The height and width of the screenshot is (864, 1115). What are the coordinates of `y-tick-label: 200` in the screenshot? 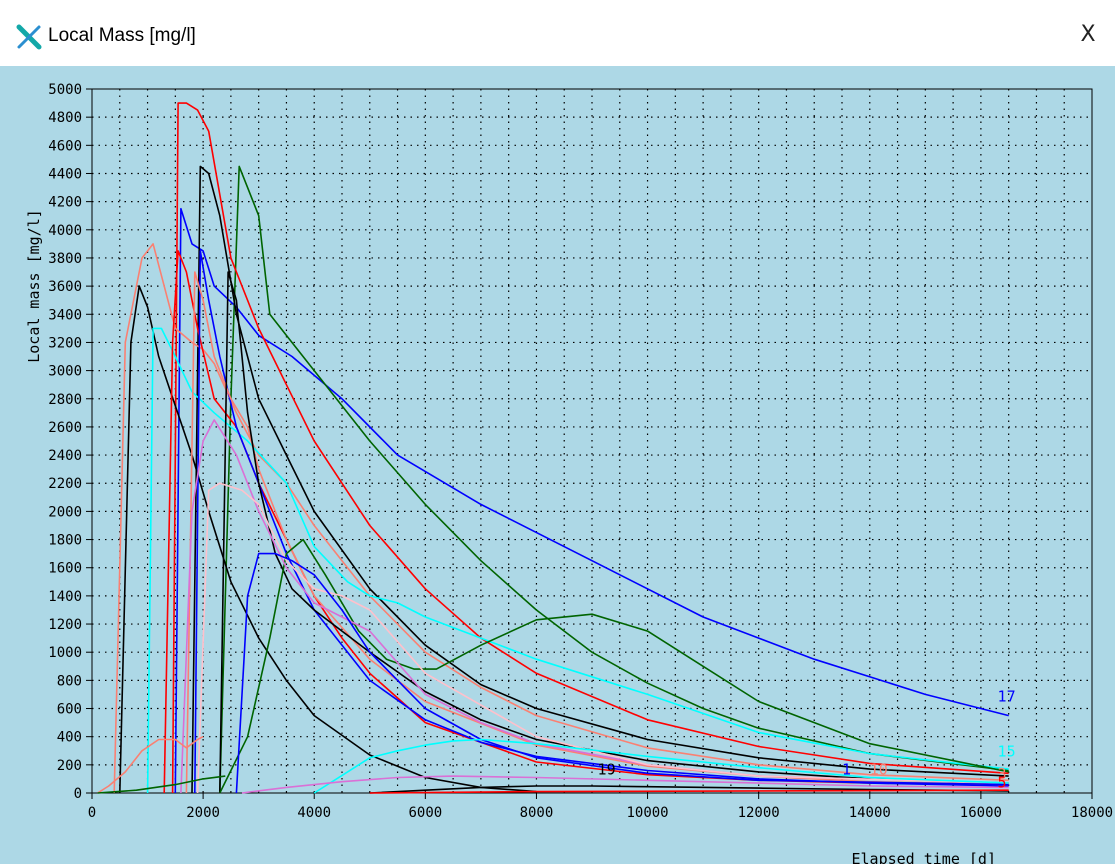 It's located at (69, 766).